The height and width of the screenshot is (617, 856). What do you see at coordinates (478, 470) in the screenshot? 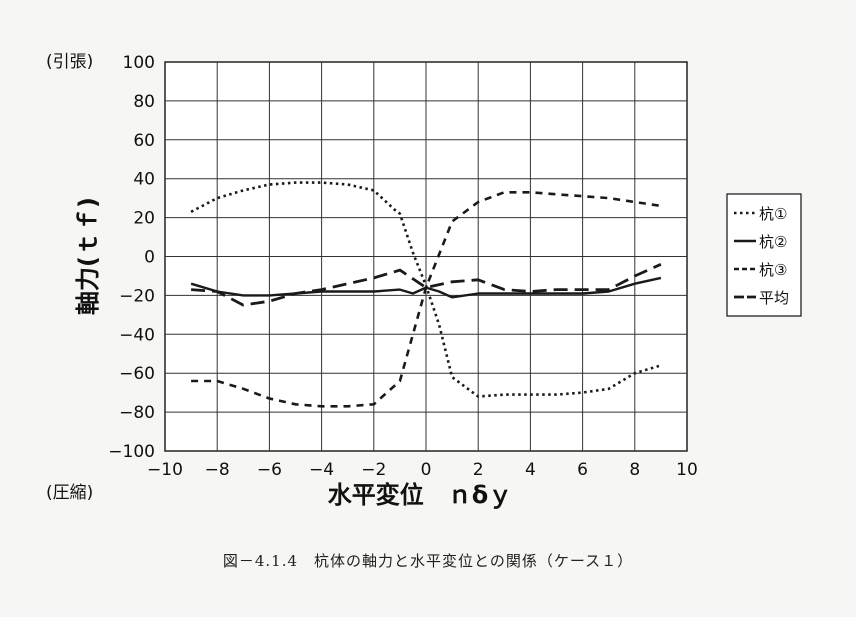
I see `x-tick-label: 2` at bounding box center [478, 470].